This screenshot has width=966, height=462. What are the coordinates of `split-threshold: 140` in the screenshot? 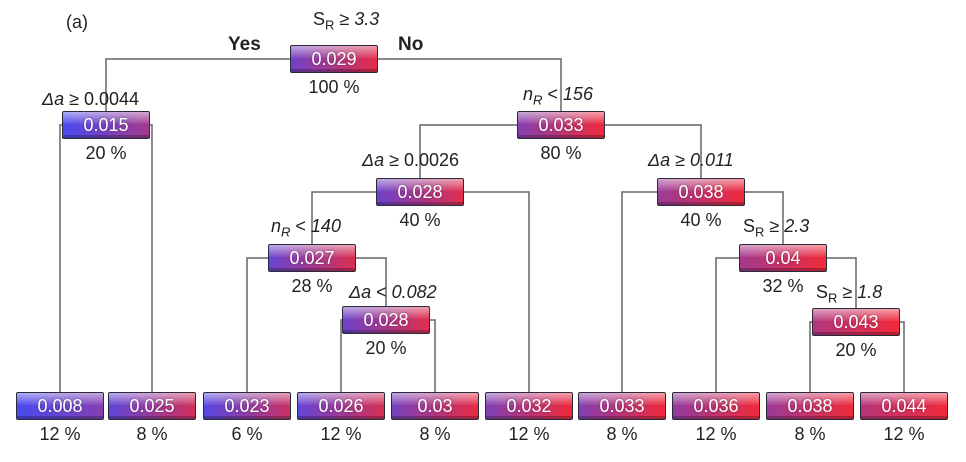 It's located at (325, 226).